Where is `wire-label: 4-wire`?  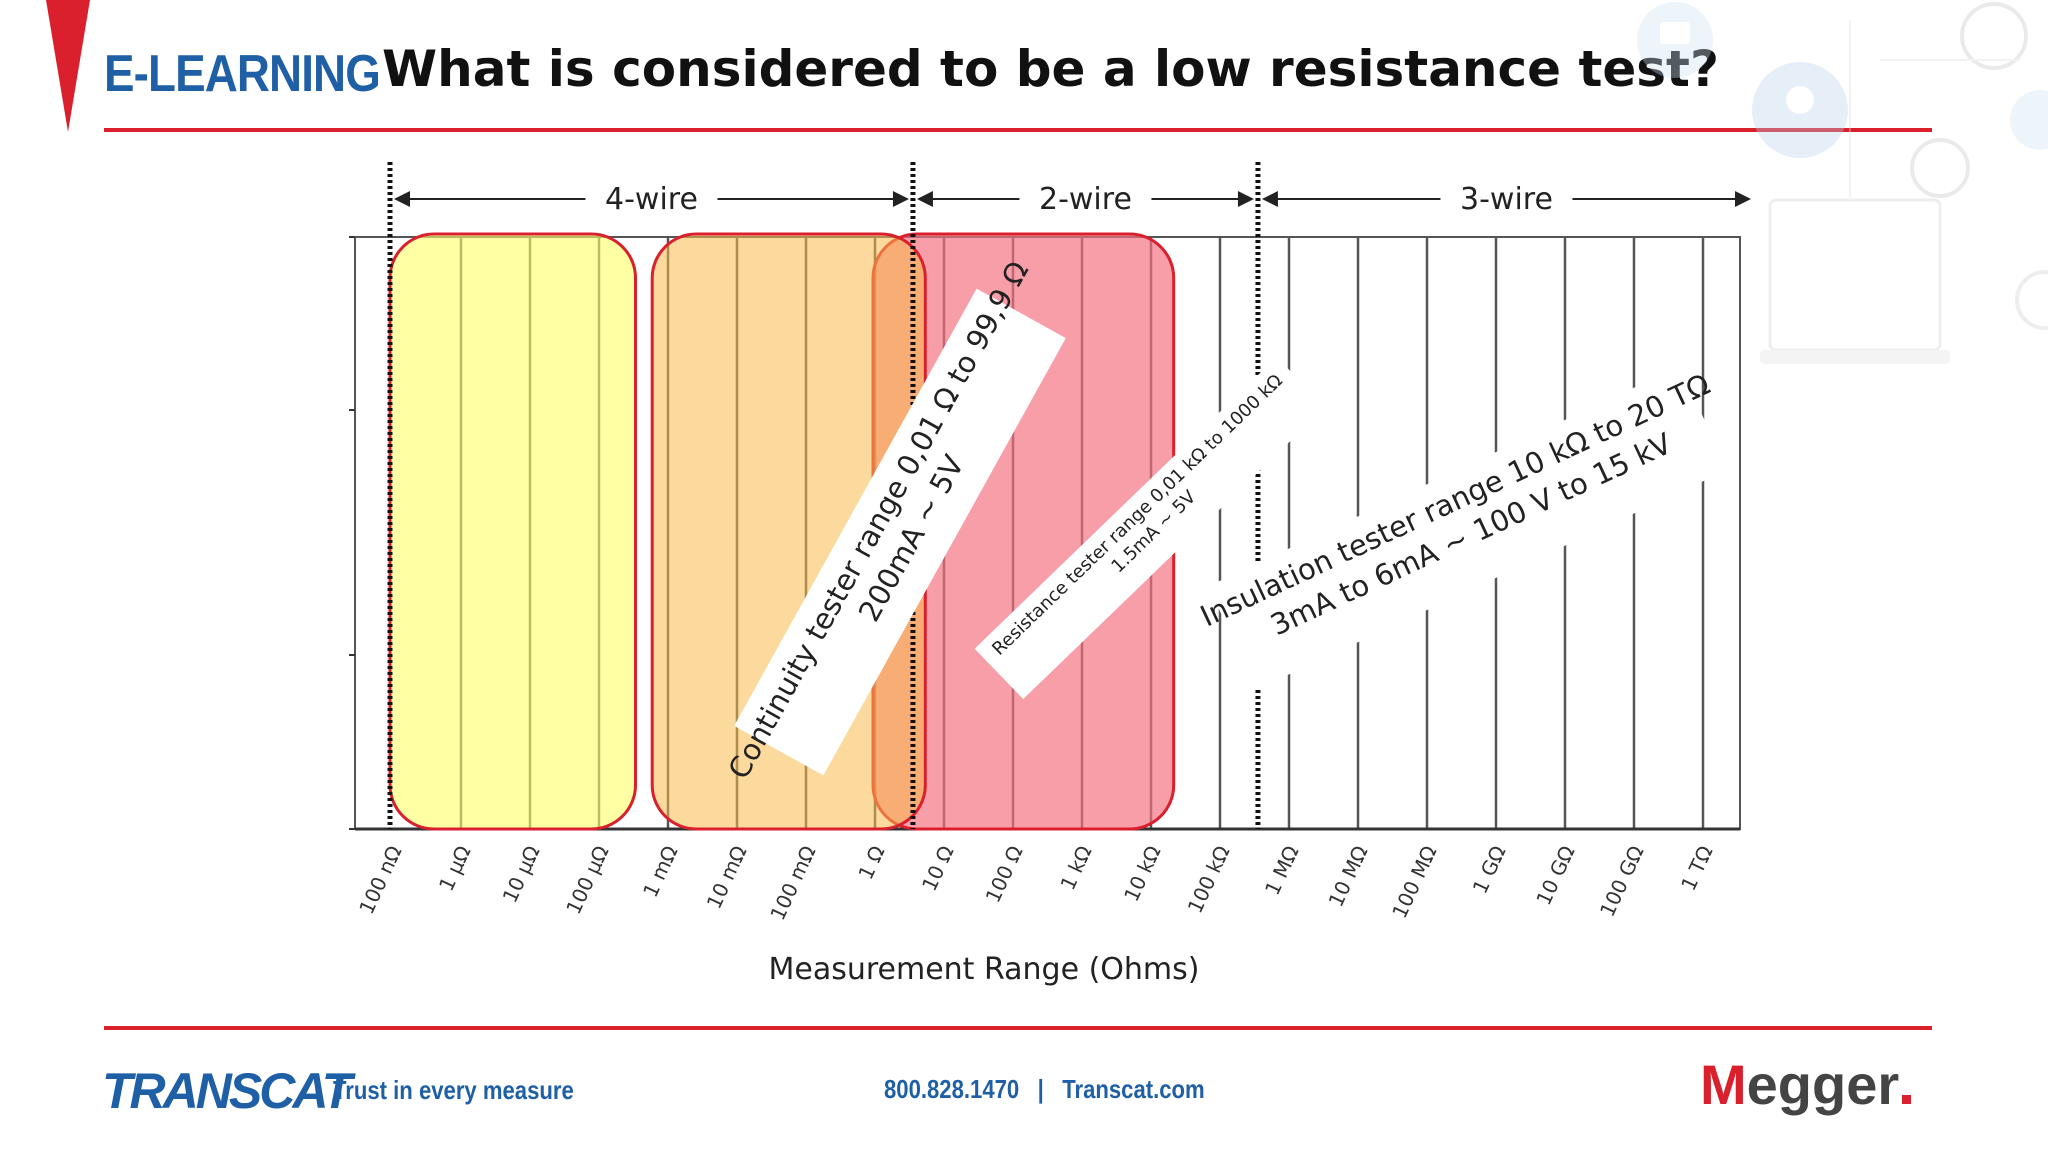 wire-label: 4-wire is located at coordinates (651, 199).